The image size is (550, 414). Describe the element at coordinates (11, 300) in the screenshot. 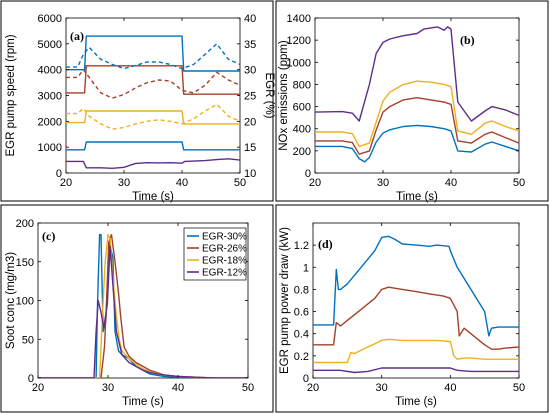

I see `panel-c-ylabel: Soot conc (mg/m3)` at that location.